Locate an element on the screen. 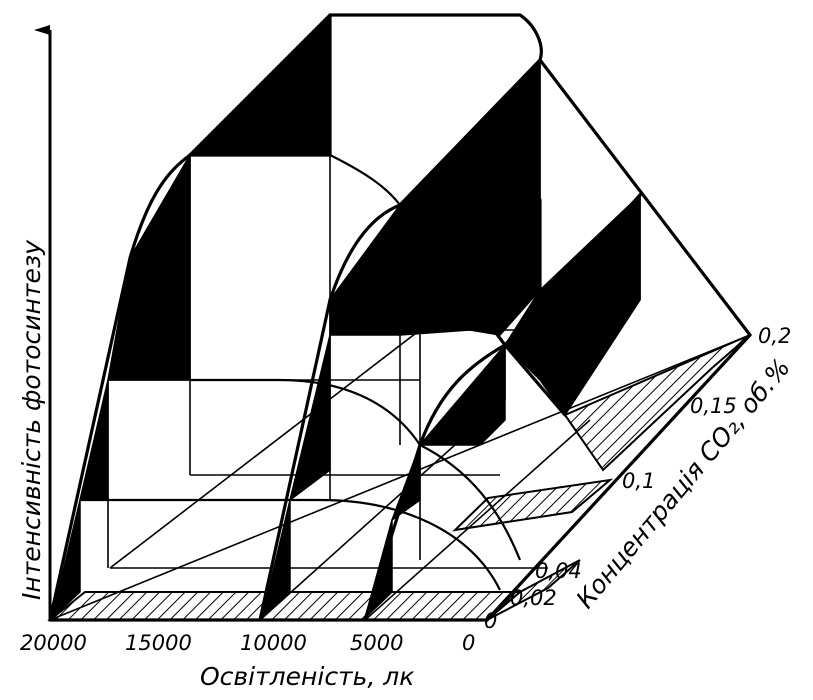 This screenshot has width=813, height=700. y-axis-title: Інтенсивність фотосинтезу is located at coordinates (31, 419).